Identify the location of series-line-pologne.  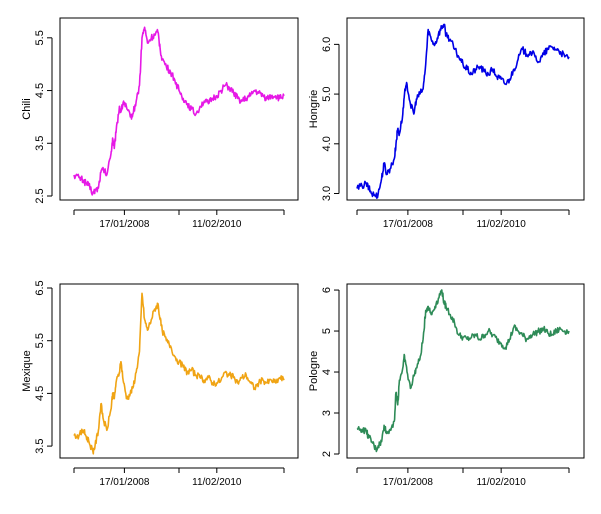
(463, 371).